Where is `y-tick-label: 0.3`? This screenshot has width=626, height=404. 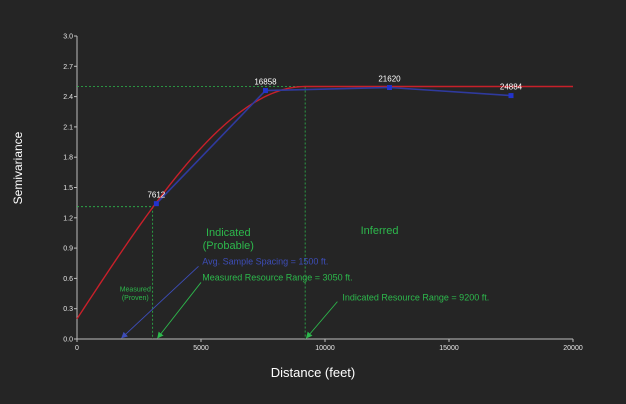
y-tick-label: 0.3 is located at coordinates (68, 309).